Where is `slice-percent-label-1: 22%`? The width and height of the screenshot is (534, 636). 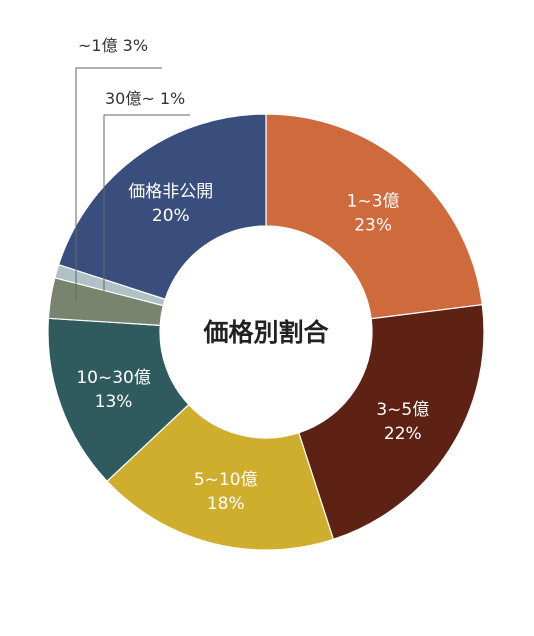
slice-percent-label-1: 22% is located at coordinates (403, 434).